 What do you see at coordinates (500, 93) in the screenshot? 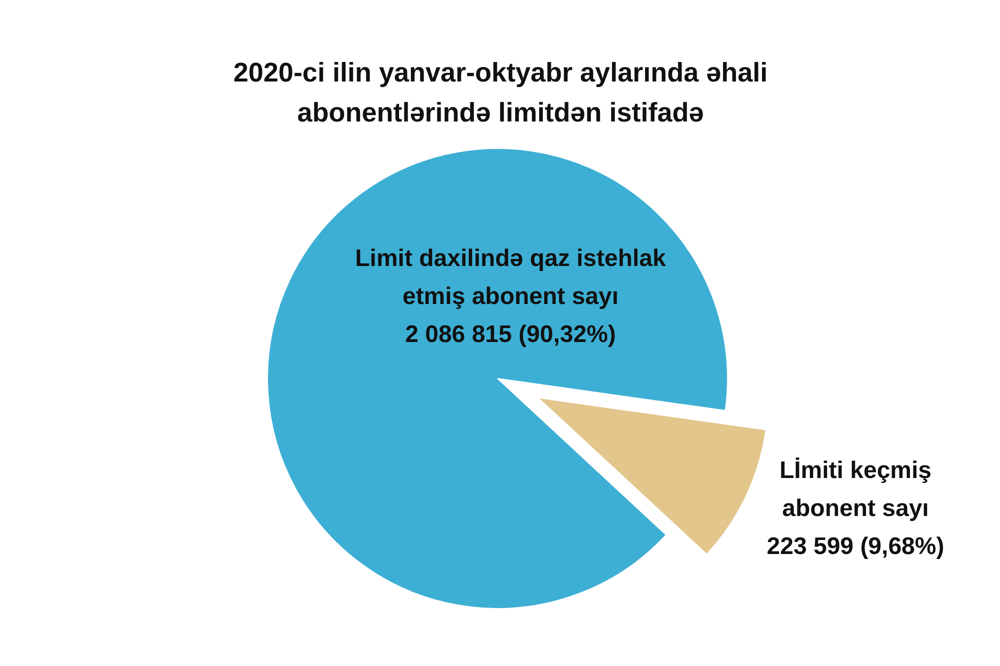
I see `chart-title: 2020-ci ilin yanvar-oktyabr aylarında əhali abonentlərində limitdən istifadə` at bounding box center [500, 93].